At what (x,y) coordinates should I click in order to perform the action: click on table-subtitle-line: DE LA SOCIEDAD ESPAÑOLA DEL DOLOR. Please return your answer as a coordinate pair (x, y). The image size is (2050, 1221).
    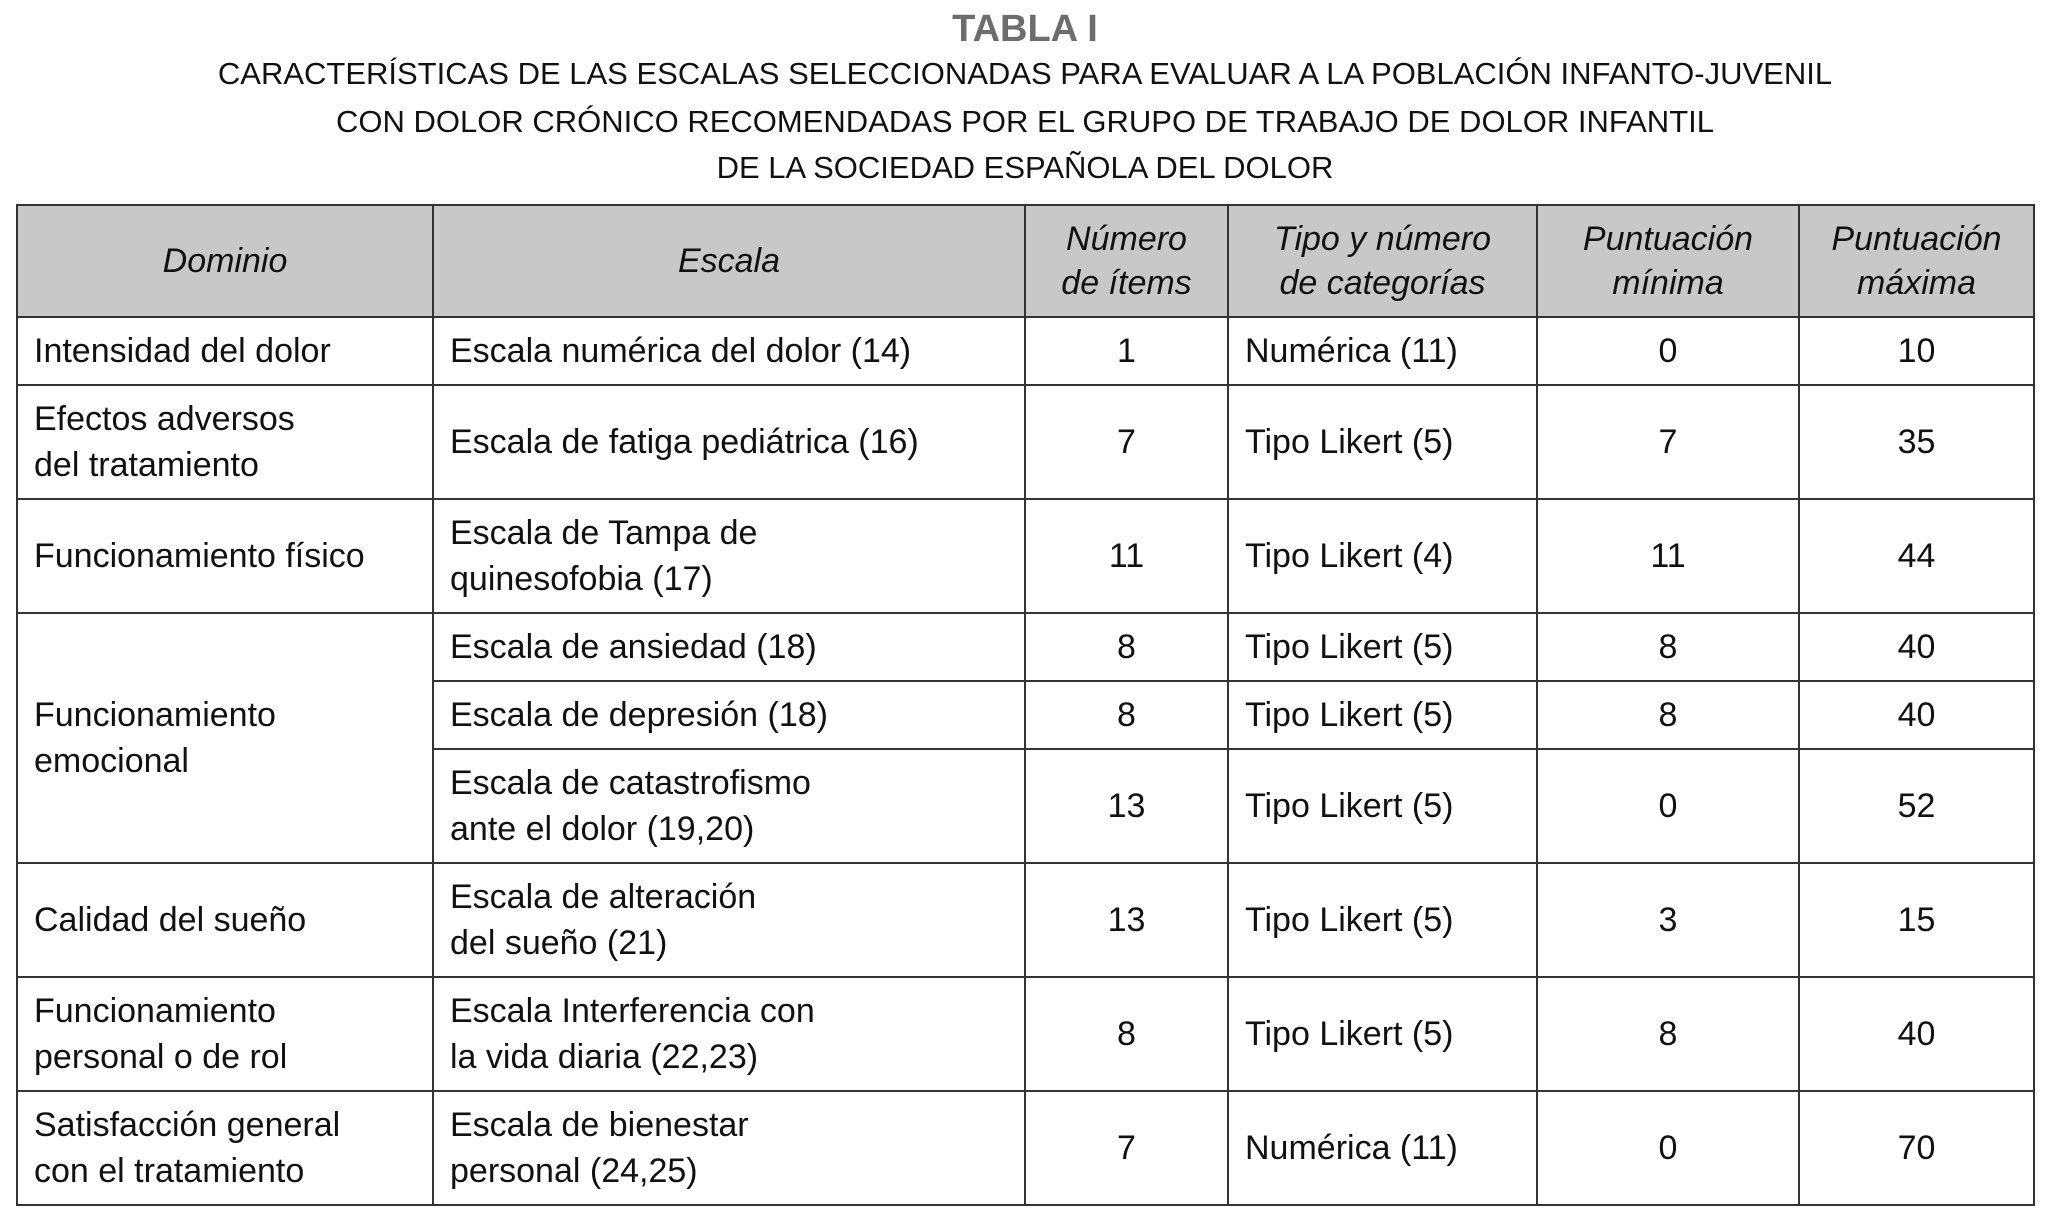
    Looking at the image, I should click on (1025, 167).